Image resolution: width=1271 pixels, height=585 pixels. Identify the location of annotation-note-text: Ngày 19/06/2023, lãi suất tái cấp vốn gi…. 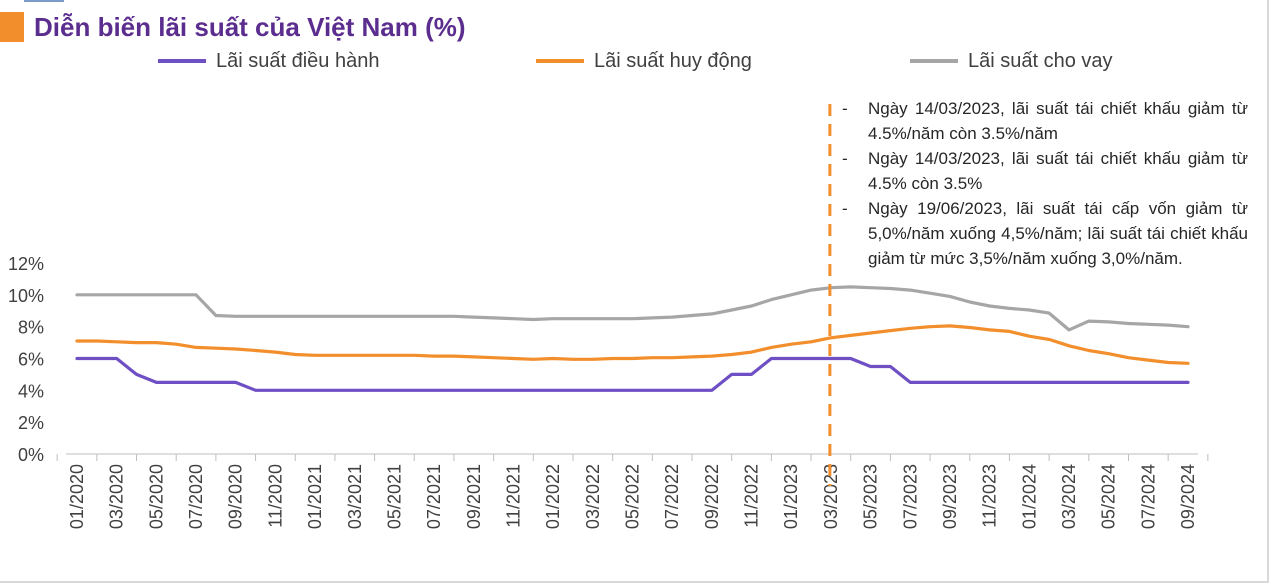
(1058, 233).